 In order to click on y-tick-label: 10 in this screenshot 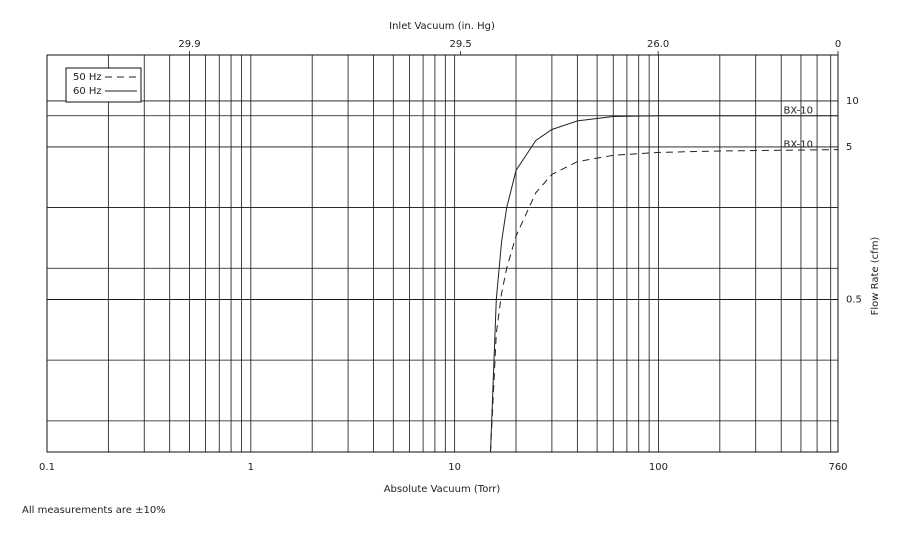, I will do `click(852, 101)`.